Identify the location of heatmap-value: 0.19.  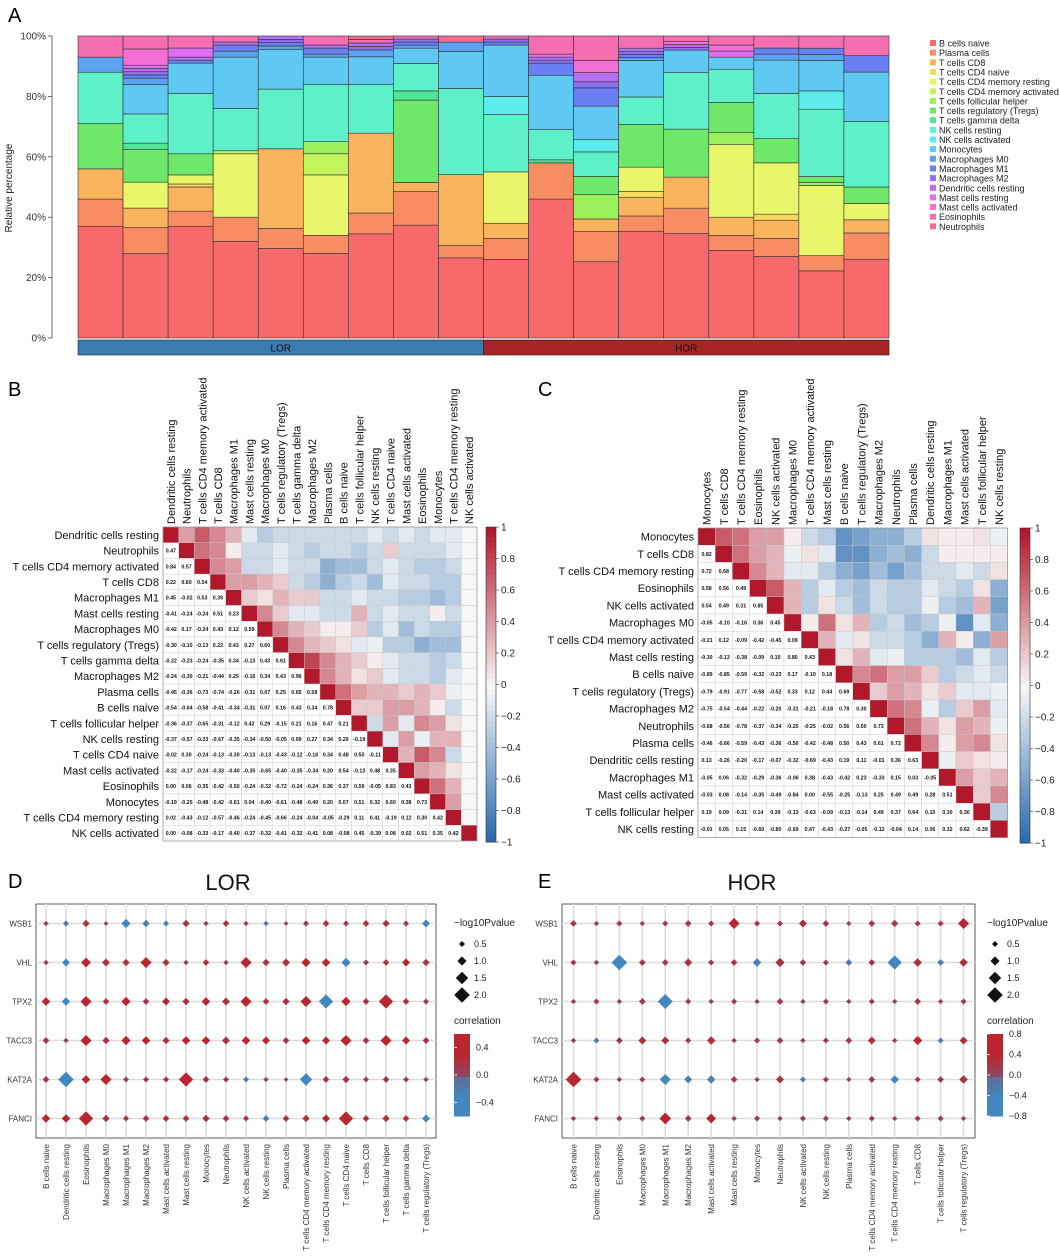
(706, 813).